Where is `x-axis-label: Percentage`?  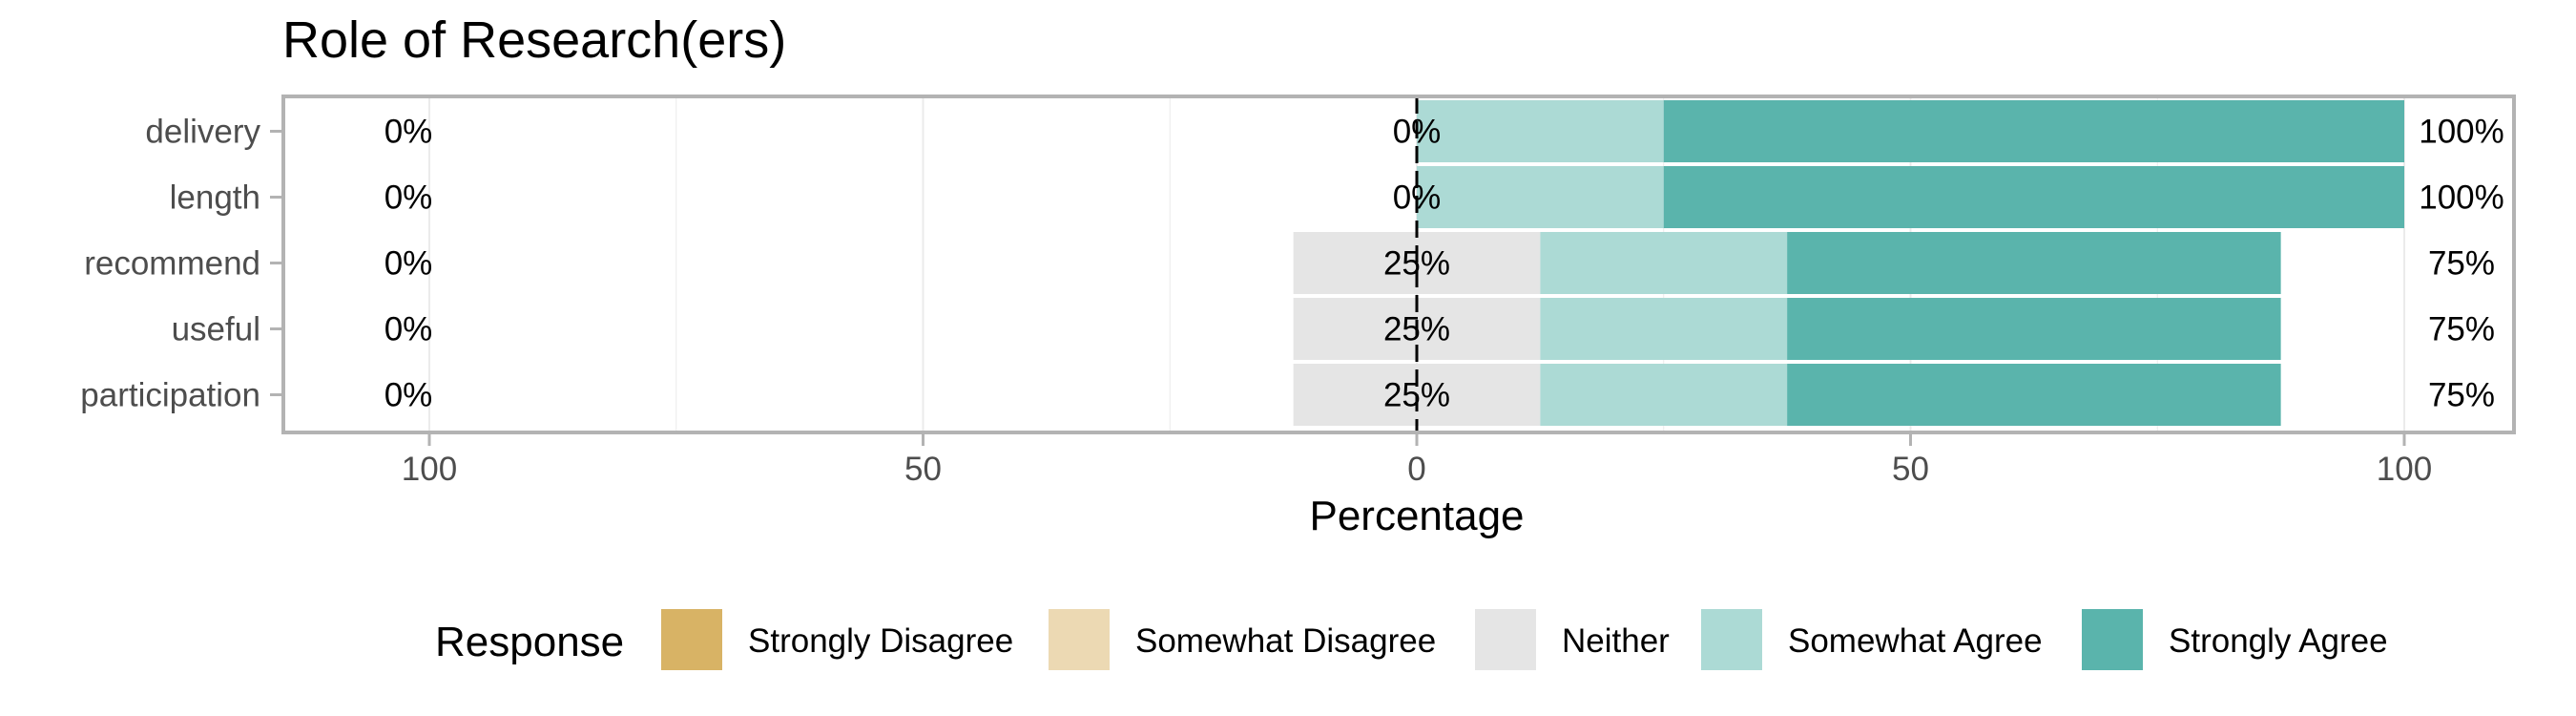 x-axis-label: Percentage is located at coordinates (1416, 516).